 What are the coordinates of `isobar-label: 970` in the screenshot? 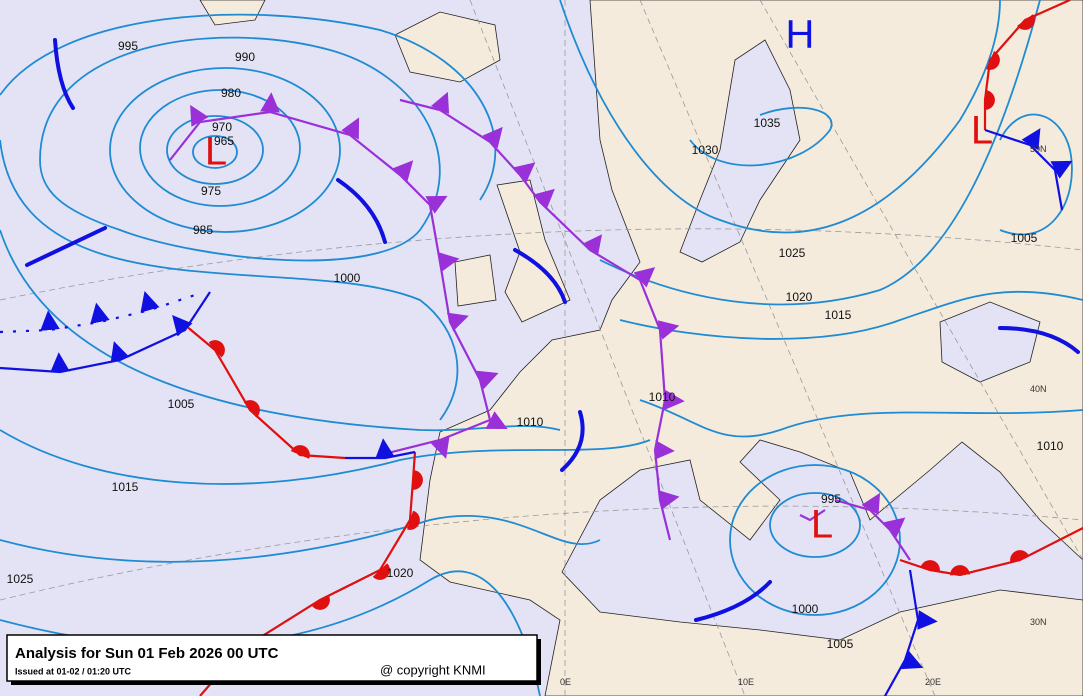 It's located at (222, 127).